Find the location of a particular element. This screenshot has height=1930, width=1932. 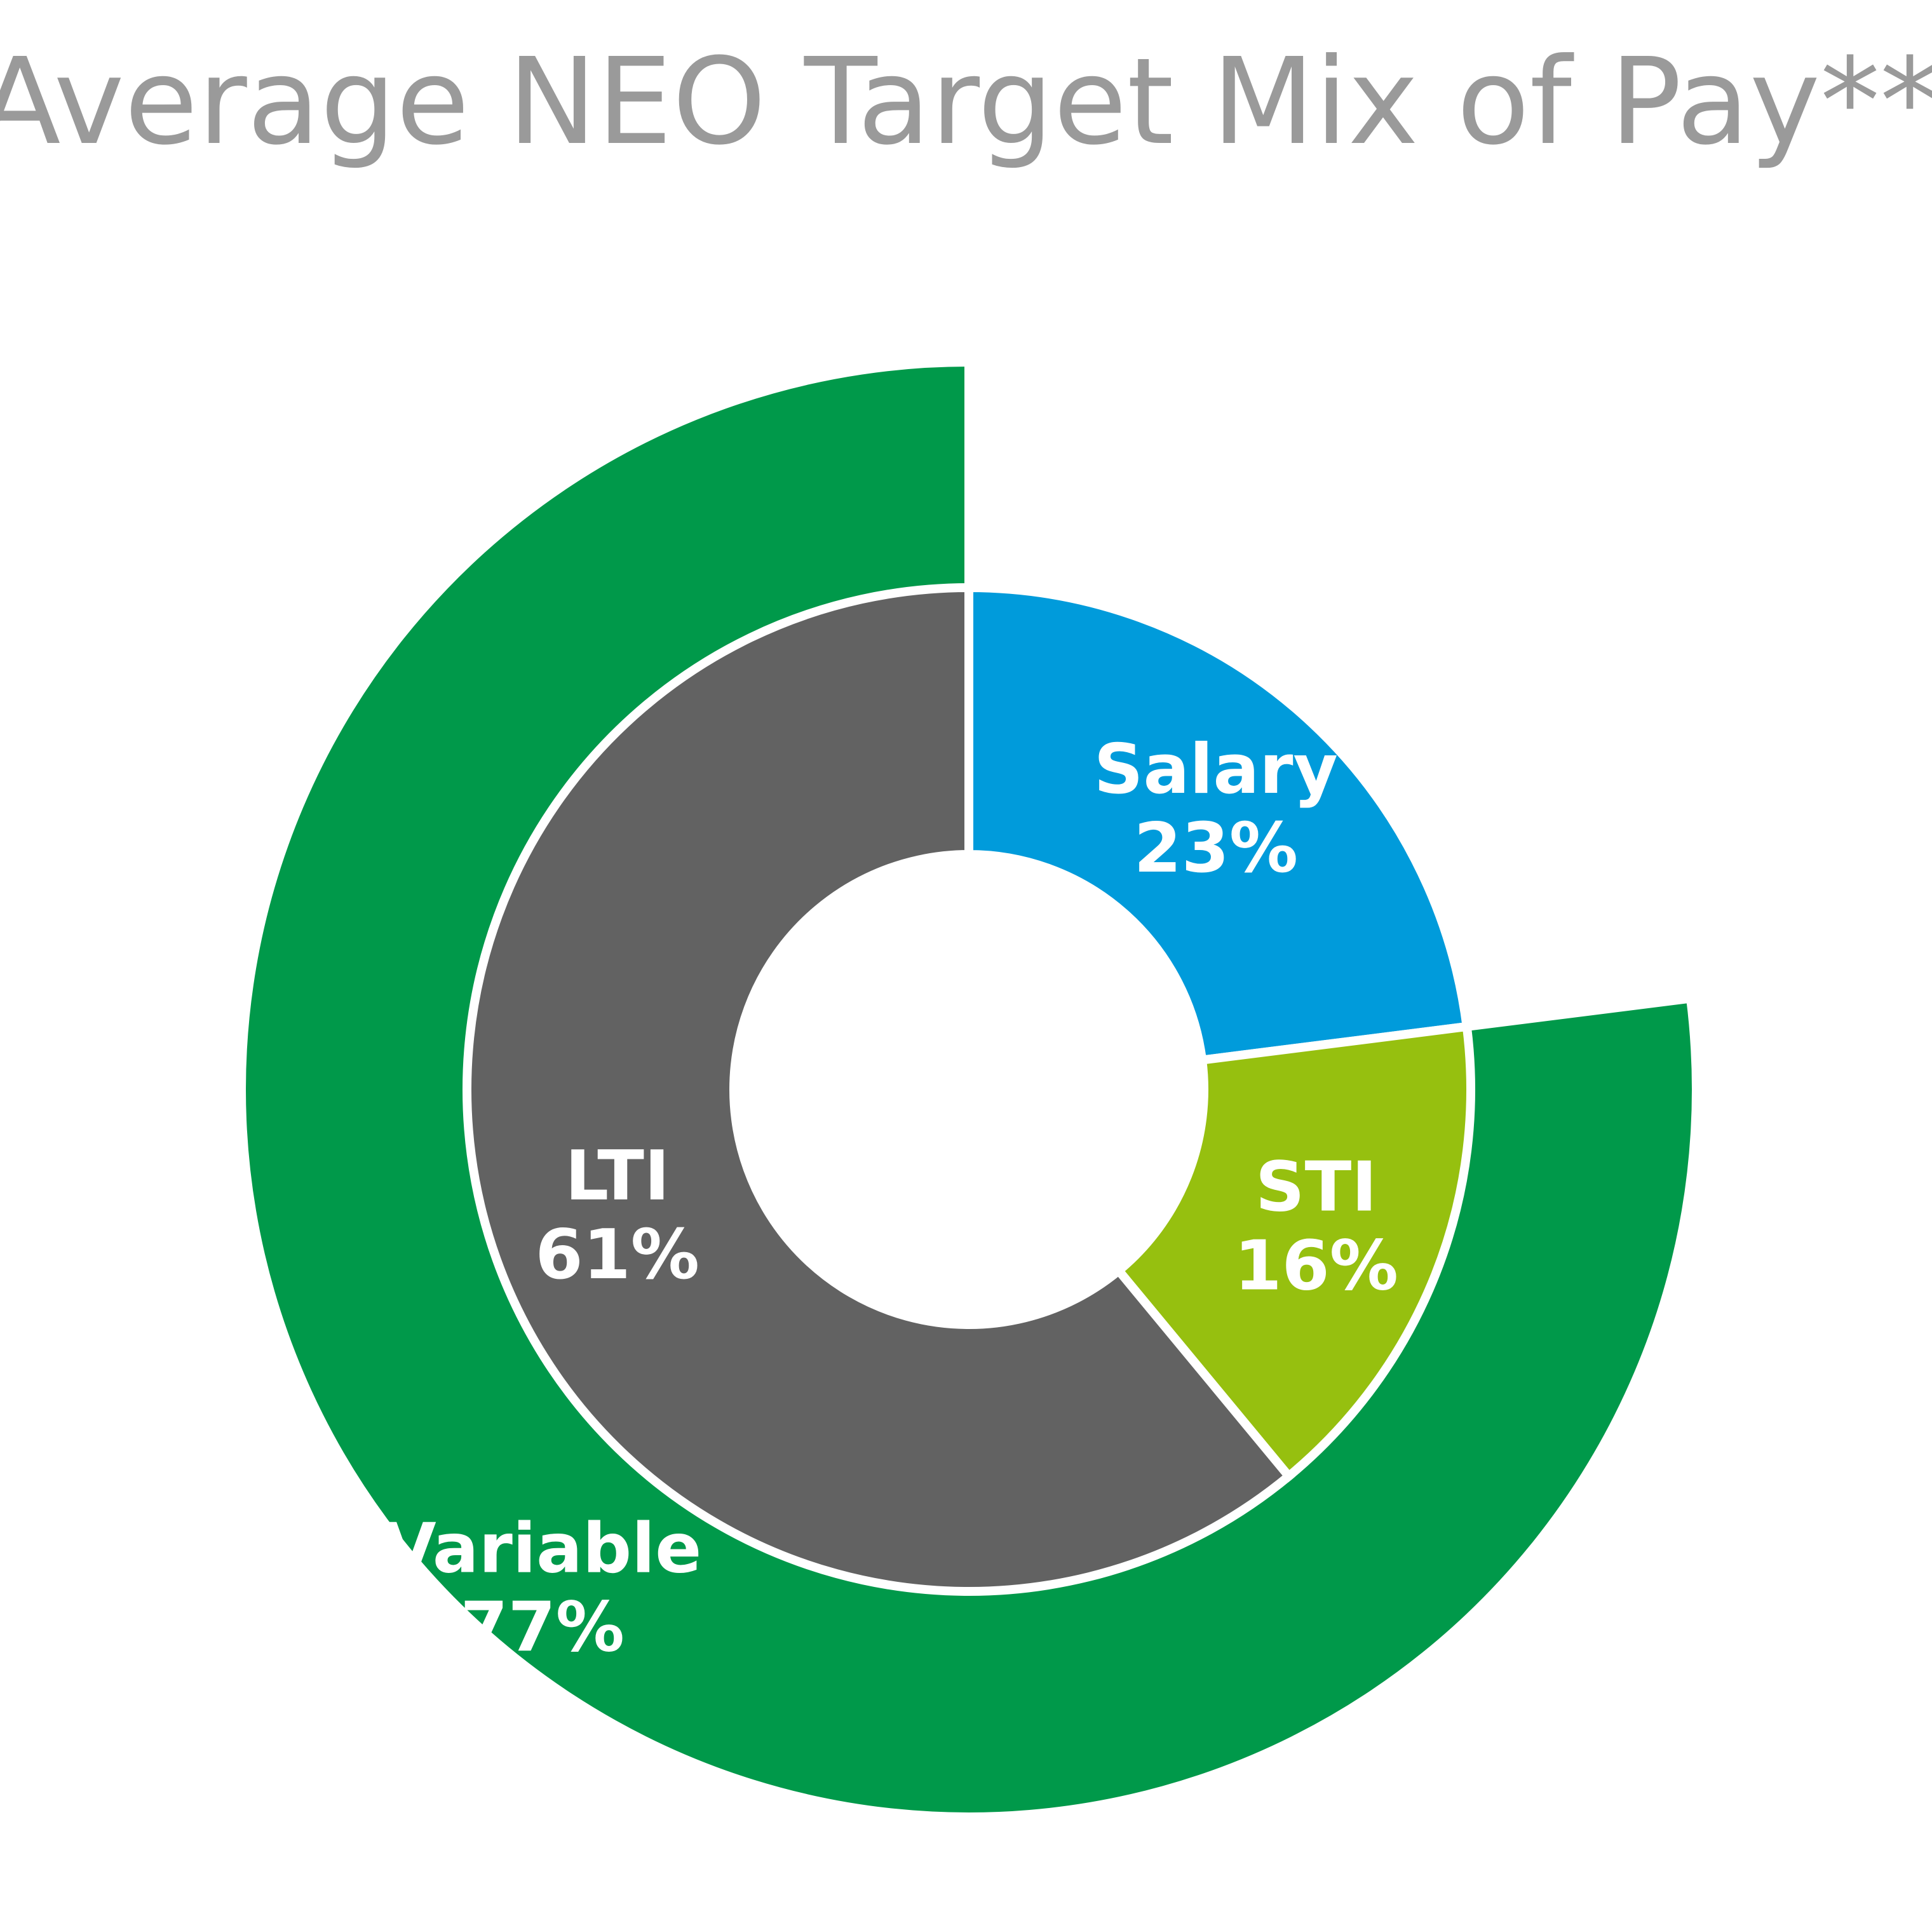

inner-slice-salary is located at coordinates (1218, 824).